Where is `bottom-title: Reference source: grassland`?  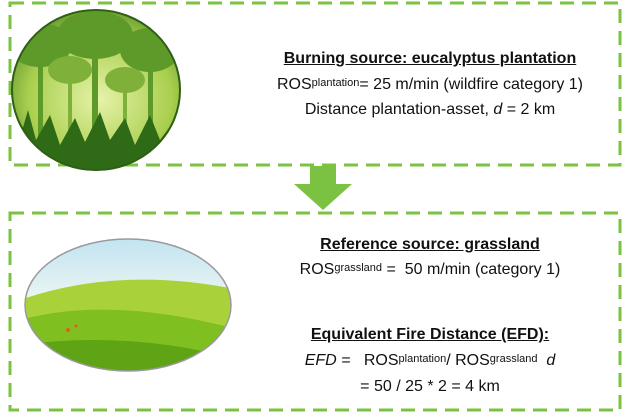
bottom-title: Reference source: grassland is located at coordinates (430, 244).